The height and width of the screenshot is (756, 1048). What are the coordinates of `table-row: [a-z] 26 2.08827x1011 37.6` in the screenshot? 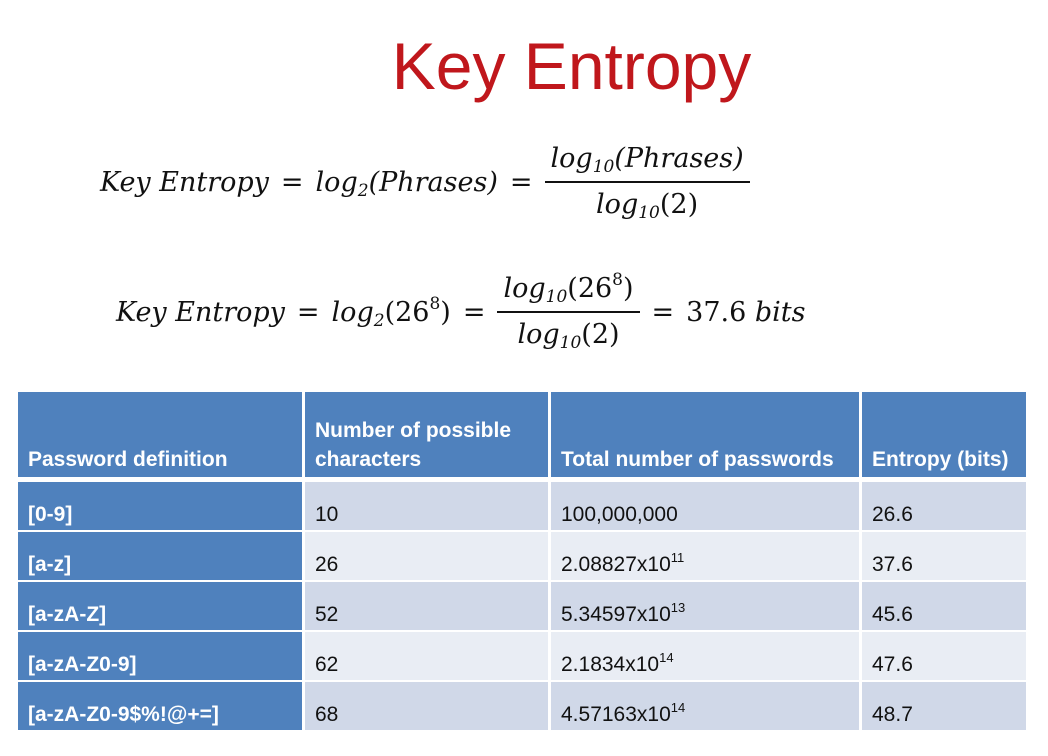 It's located at (522, 557).